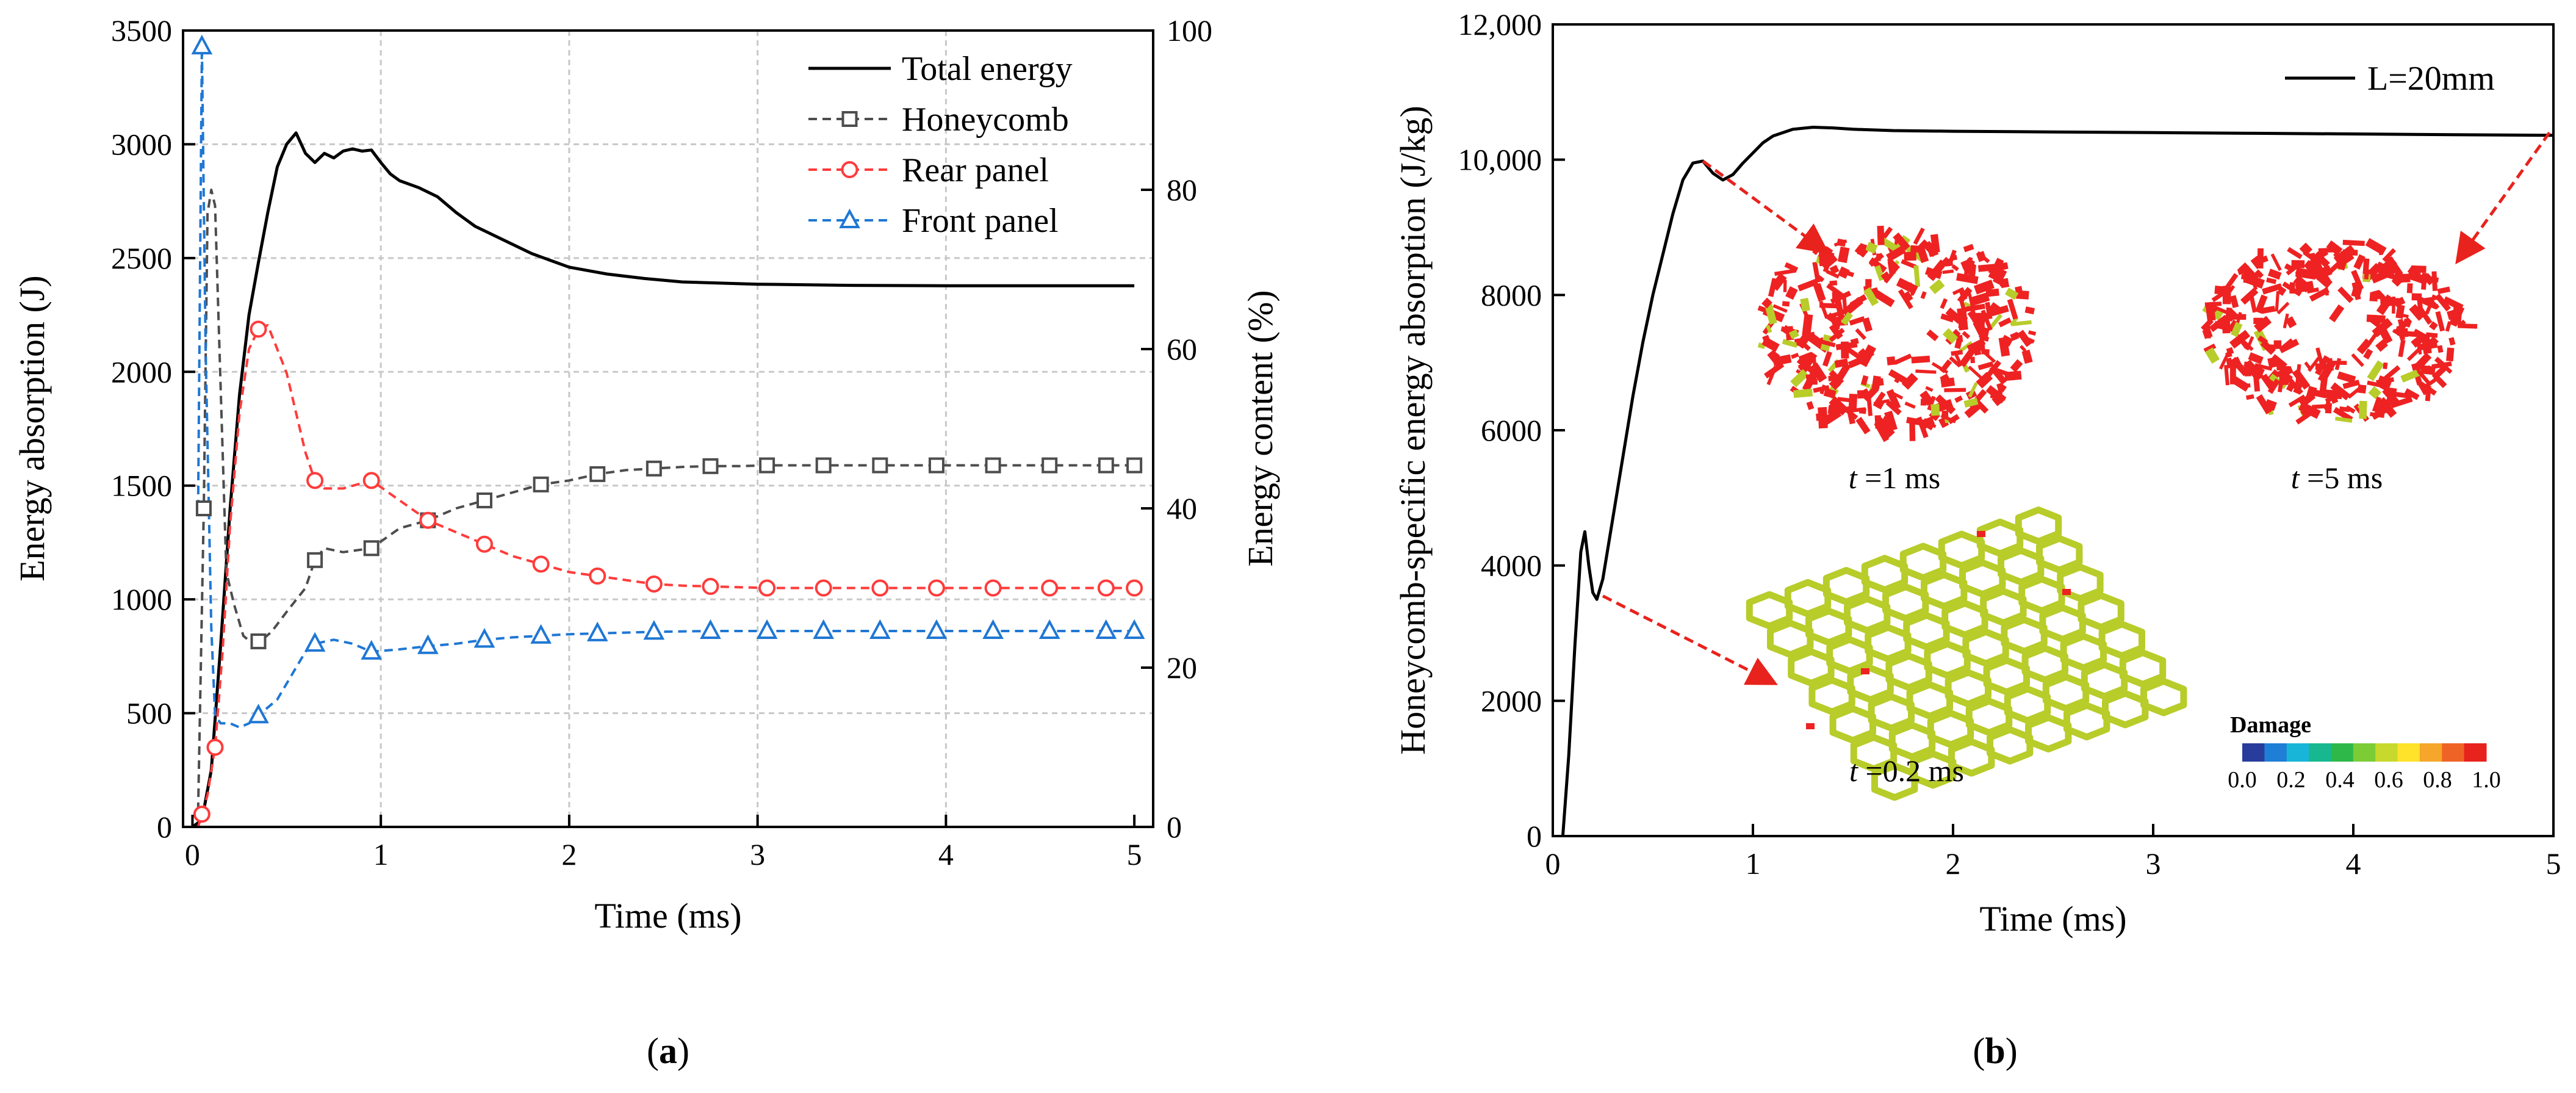  Describe the element at coordinates (1899, 478) in the screenshot. I see `caption-time: =1 ms` at that location.